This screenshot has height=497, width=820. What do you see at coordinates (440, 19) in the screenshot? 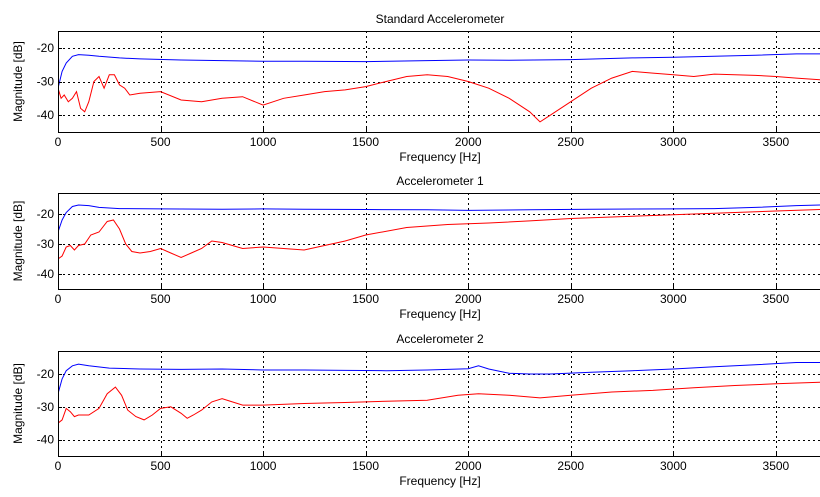
I see `subplot-title: Standard Accelerometer` at bounding box center [440, 19].